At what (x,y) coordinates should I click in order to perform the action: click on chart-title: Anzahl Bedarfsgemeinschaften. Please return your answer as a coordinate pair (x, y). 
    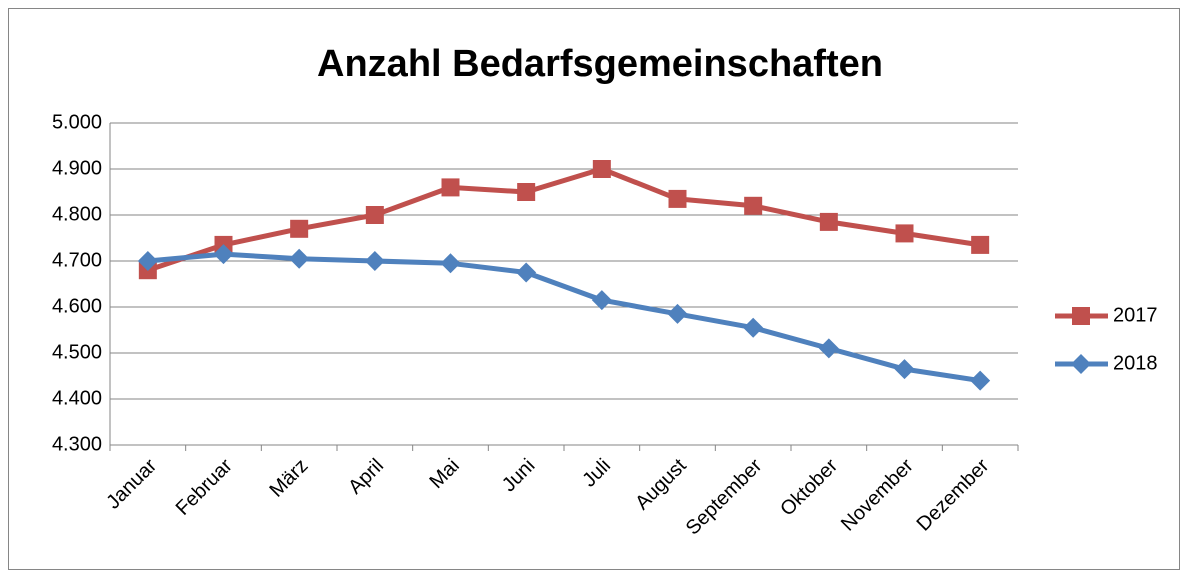
    Looking at the image, I should click on (600, 64).